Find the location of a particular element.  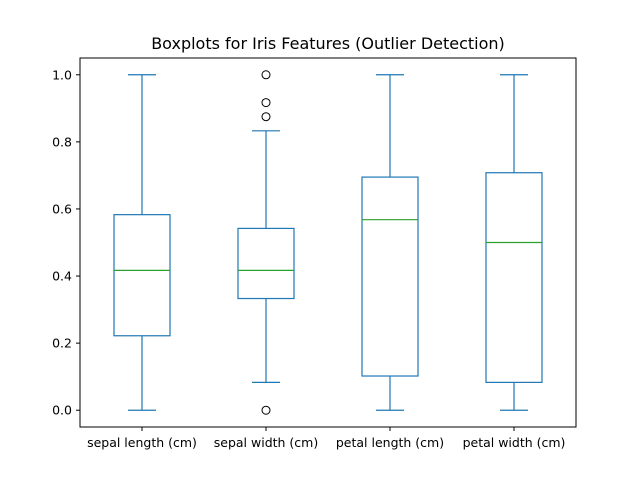

y-tick-label: 0.6 is located at coordinates (62, 208).